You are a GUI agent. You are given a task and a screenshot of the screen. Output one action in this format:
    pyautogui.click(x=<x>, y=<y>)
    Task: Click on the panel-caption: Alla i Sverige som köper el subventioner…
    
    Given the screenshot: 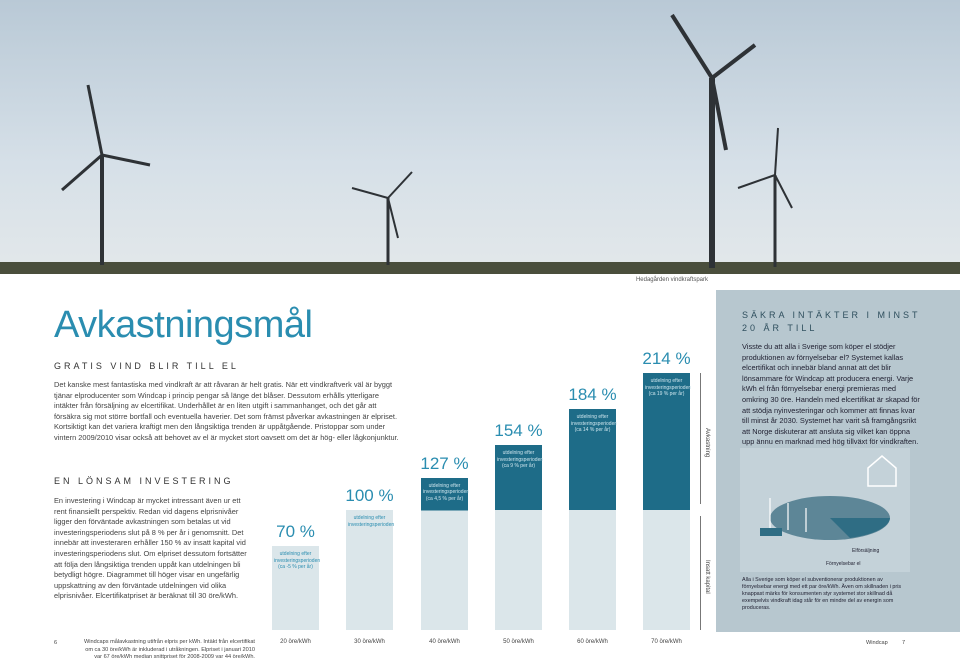 What is the action you would take?
    pyautogui.click(x=822, y=594)
    